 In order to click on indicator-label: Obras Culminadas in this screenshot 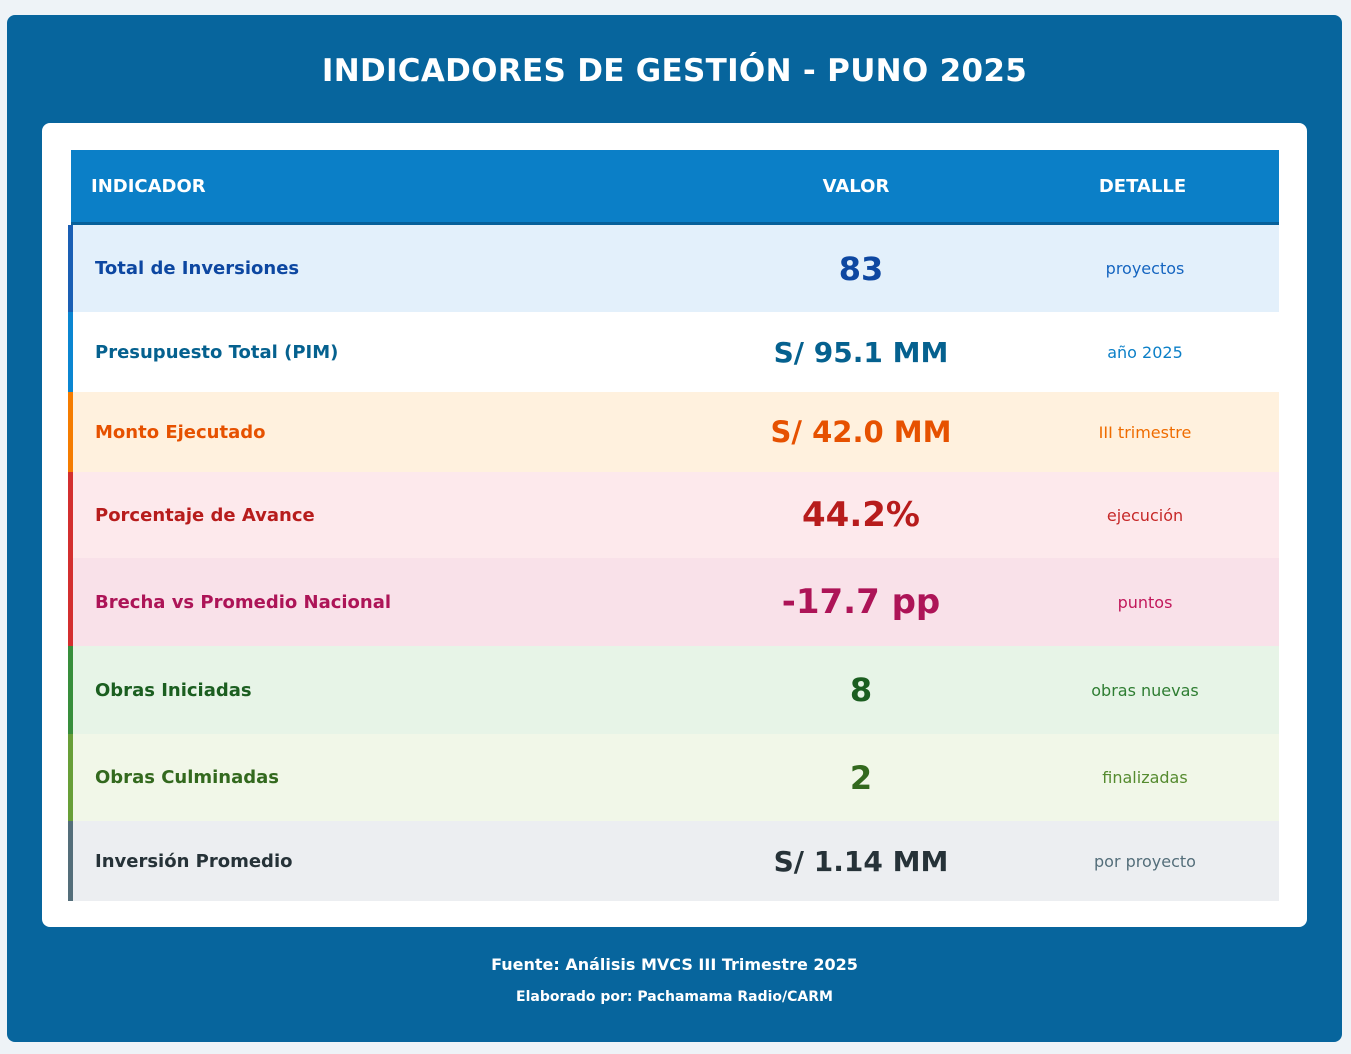, I will do `click(187, 777)`.